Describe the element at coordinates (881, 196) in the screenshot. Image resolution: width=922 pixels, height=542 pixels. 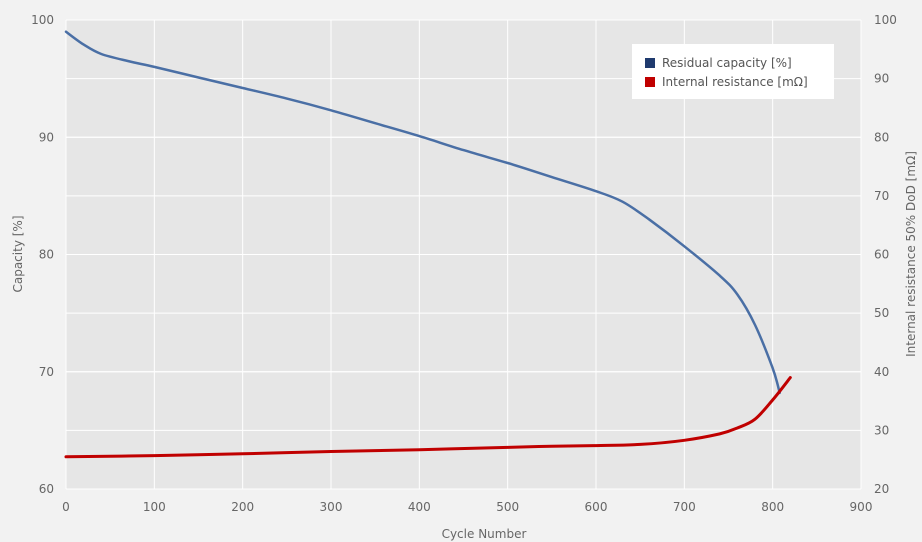
I see `y2-tick-label: 70` at that location.